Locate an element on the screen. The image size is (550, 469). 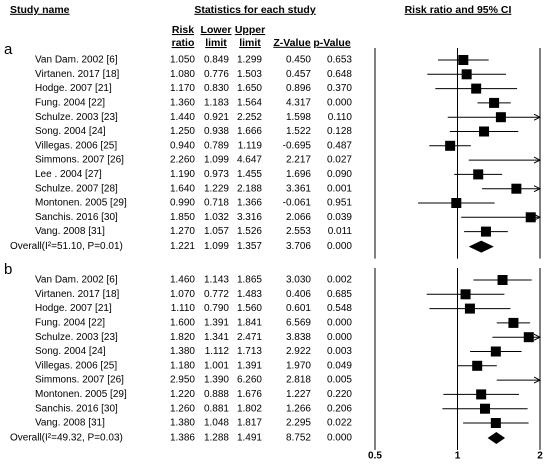
lower-limit-label: 1.183 is located at coordinates (216, 103).